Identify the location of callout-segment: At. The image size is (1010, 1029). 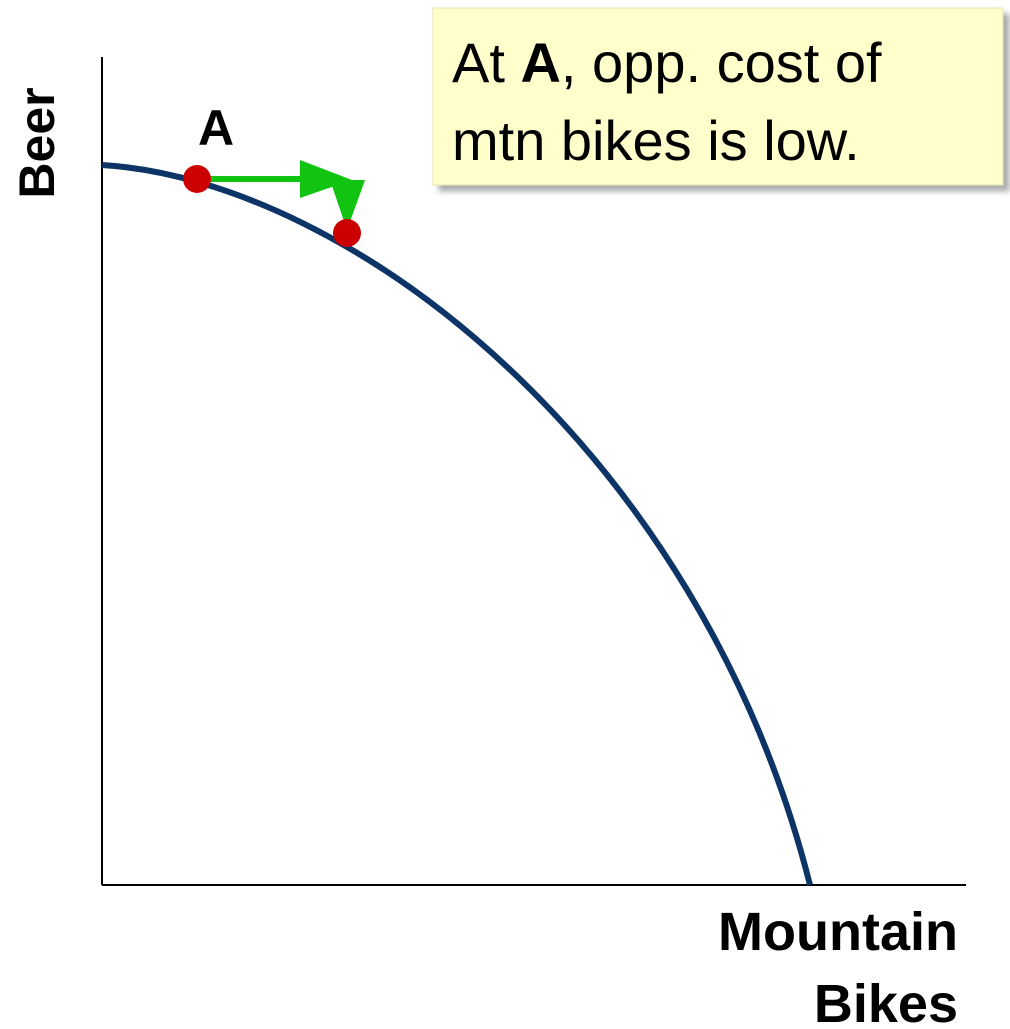
(486, 62).